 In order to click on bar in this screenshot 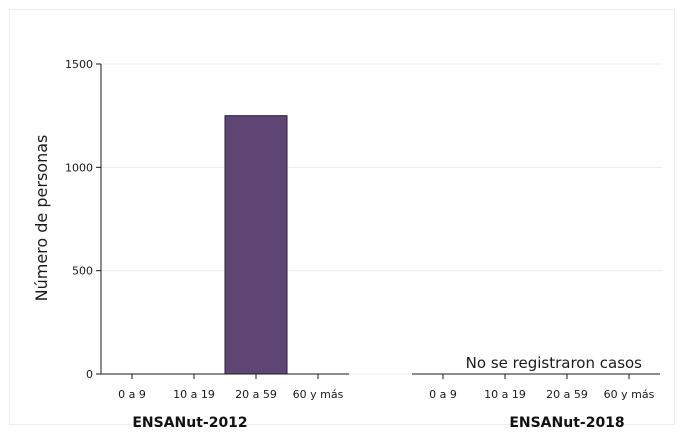, I will do `click(256, 245)`.